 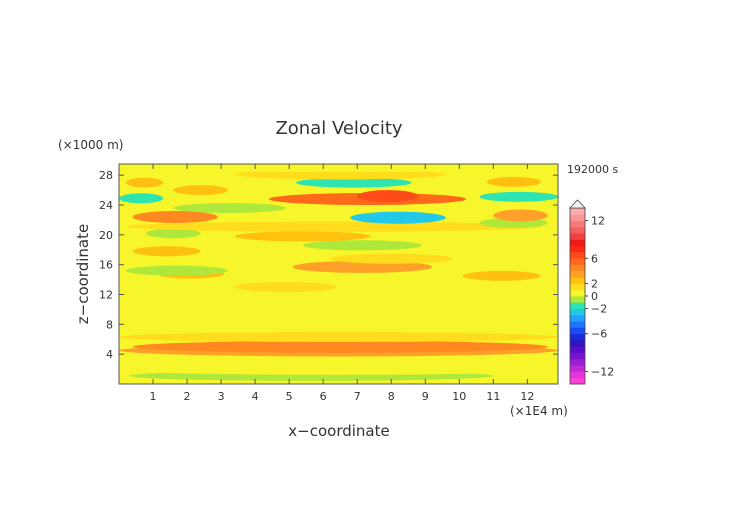 What do you see at coordinates (592, 169) in the screenshot?
I see `time-label: 192000 s` at bounding box center [592, 169].